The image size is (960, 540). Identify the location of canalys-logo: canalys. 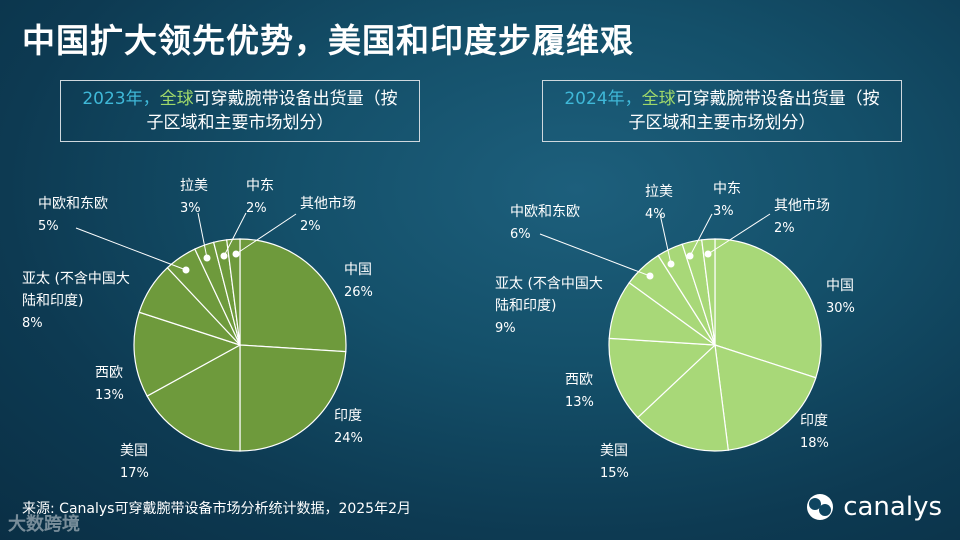
(873, 507).